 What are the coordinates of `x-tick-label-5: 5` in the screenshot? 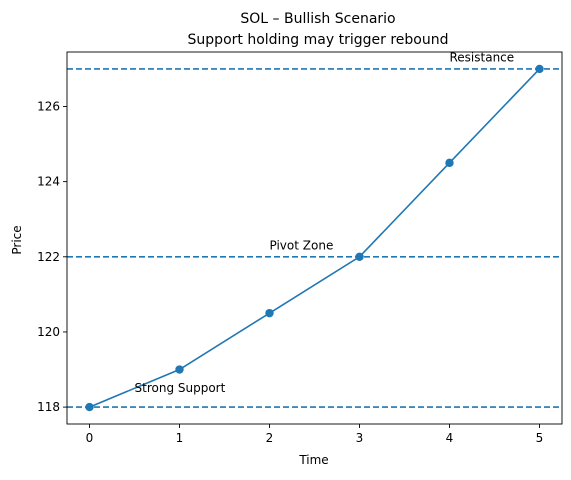 It's located at (540, 438).